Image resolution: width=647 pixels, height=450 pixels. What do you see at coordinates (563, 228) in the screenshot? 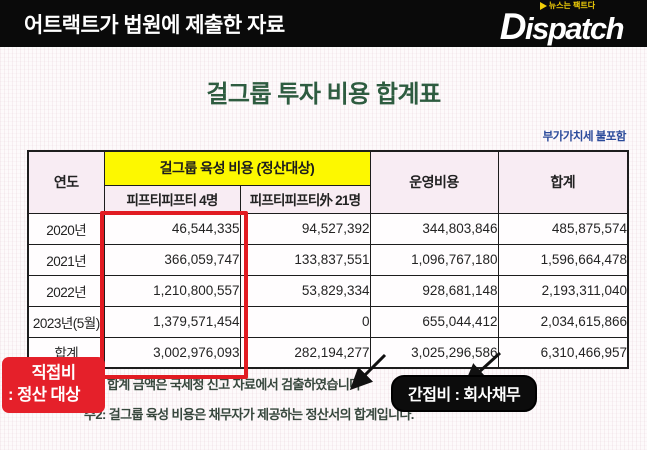
I see `total-cell: 485,875,574` at bounding box center [563, 228].